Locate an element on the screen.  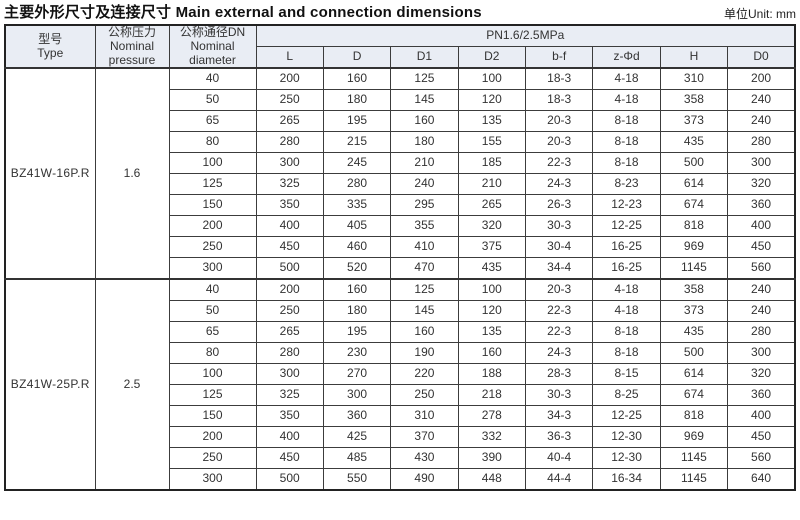
dim-cell: 265 is located at coordinates (289, 121).